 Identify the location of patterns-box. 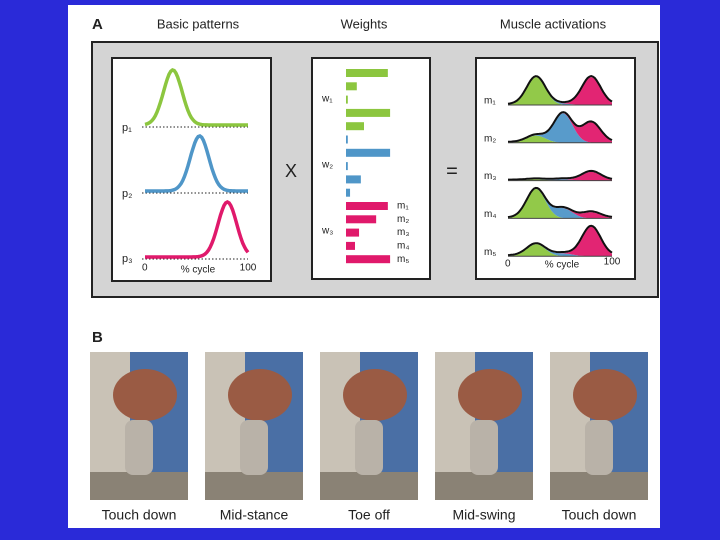
(191, 169).